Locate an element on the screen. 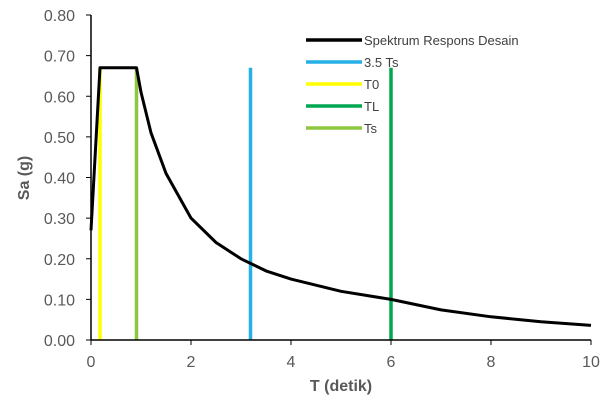 This screenshot has height=405, width=603. y-tick-label: 0.70 is located at coordinates (59, 57).